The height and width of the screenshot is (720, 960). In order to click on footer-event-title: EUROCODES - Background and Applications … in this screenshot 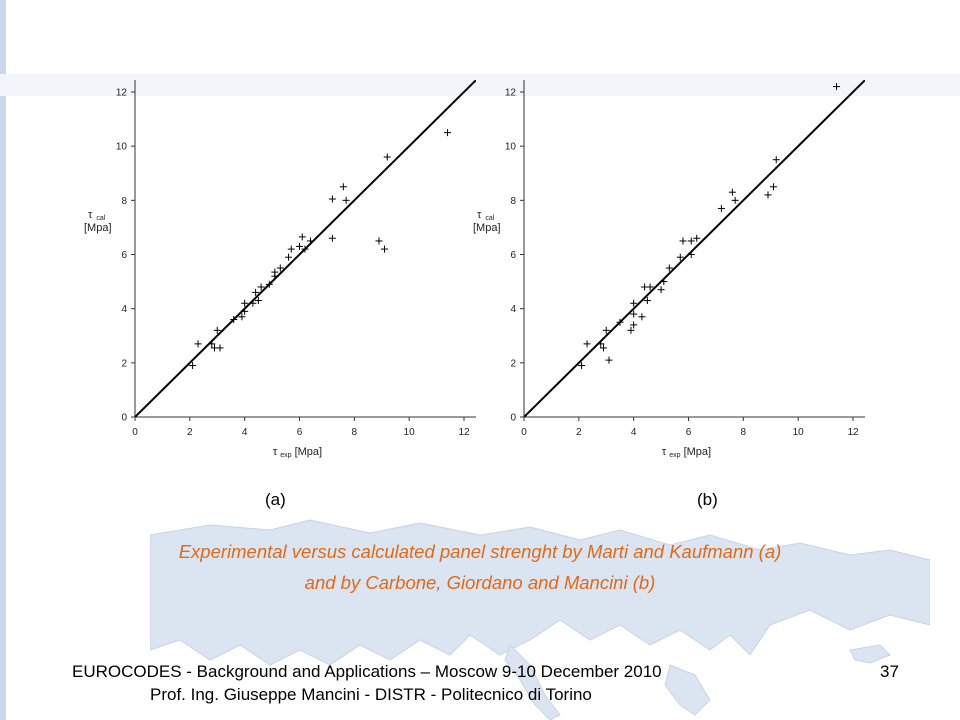, I will do `click(367, 671)`.